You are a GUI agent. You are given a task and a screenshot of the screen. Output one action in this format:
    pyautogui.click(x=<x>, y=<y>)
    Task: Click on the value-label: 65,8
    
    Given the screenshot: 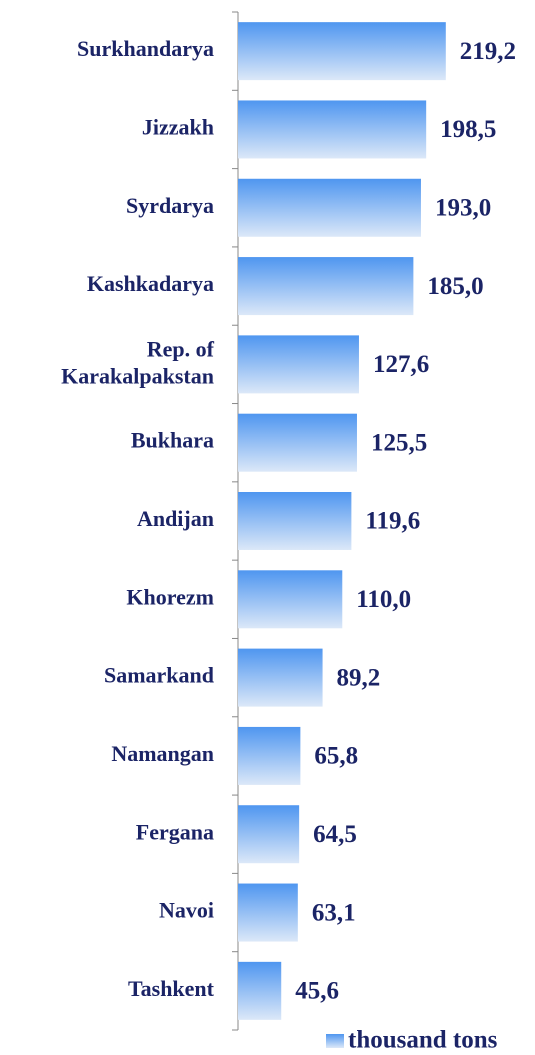 What is the action you would take?
    pyautogui.click(x=336, y=756)
    